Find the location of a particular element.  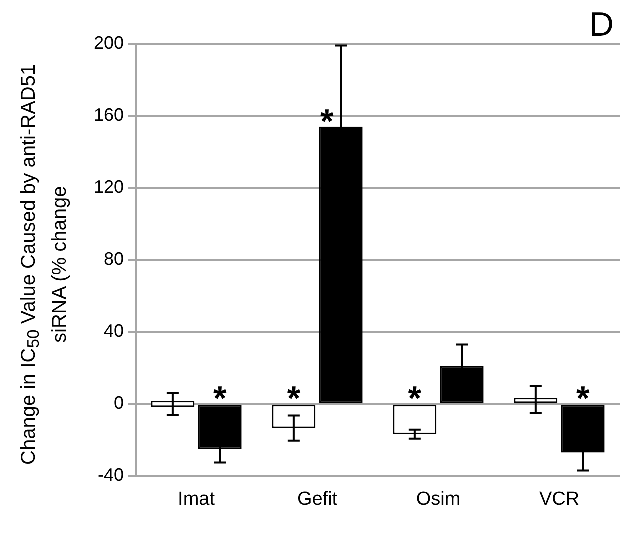

x-tick-label: Osim is located at coordinates (438, 499).